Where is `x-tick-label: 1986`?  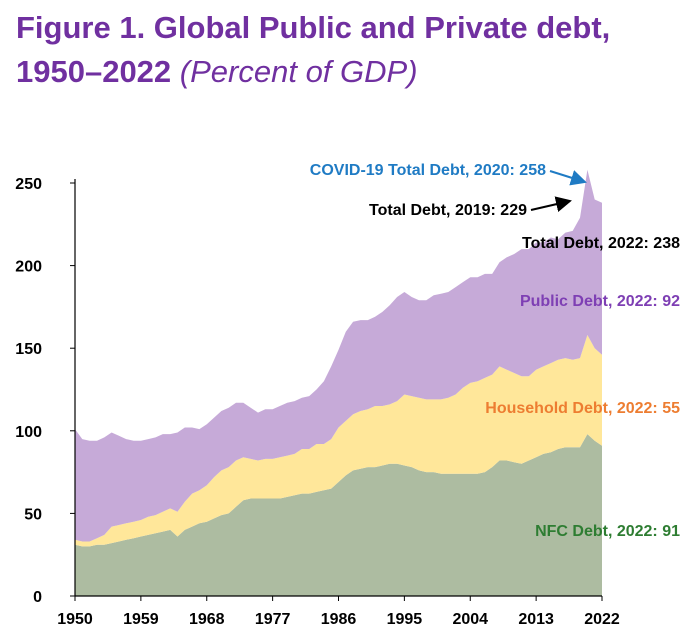
x-tick-label: 1986 is located at coordinates (339, 619).